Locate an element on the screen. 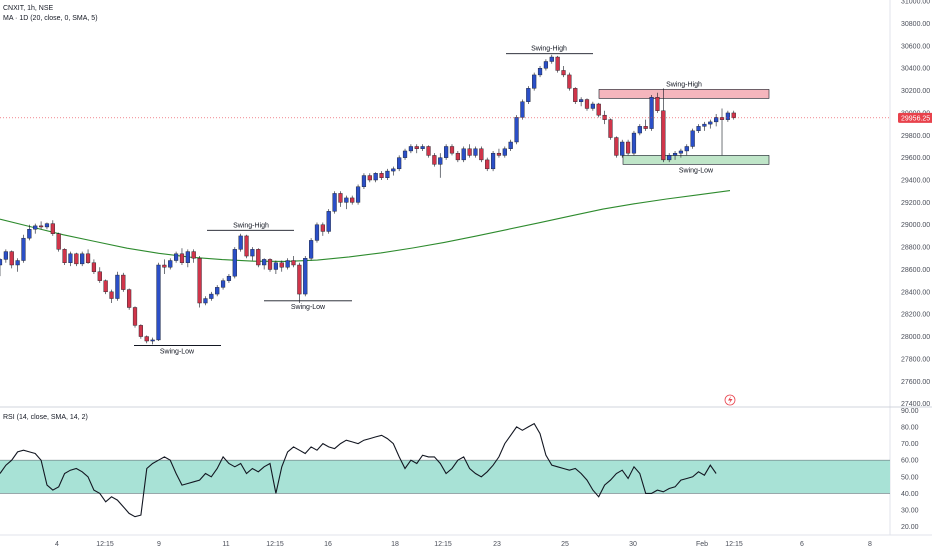 Image resolution: width=932 pixels, height=550 pixels. rsi-tick-label: 50.00 is located at coordinates (910, 477).